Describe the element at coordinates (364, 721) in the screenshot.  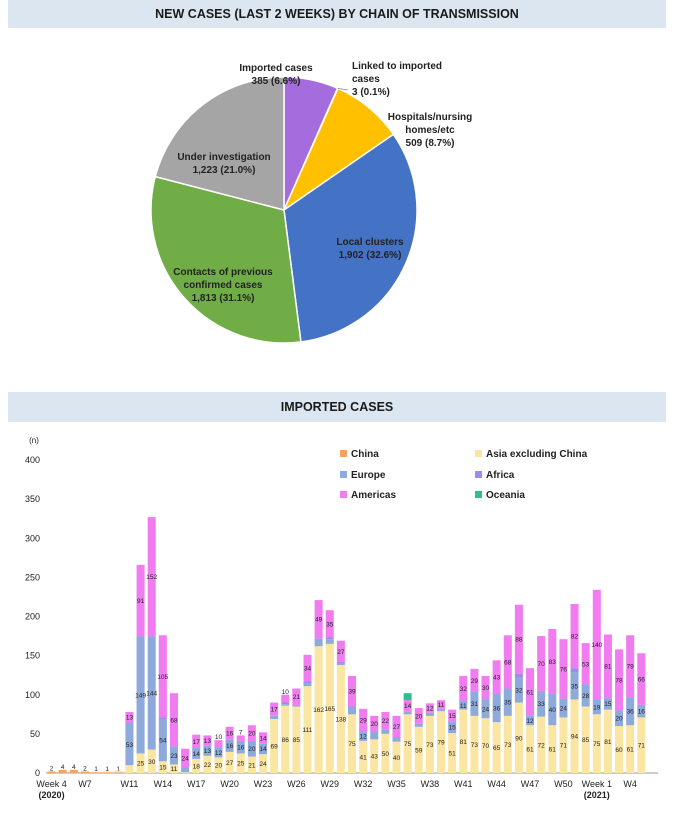
I see `bar-data-label: 29` at that location.